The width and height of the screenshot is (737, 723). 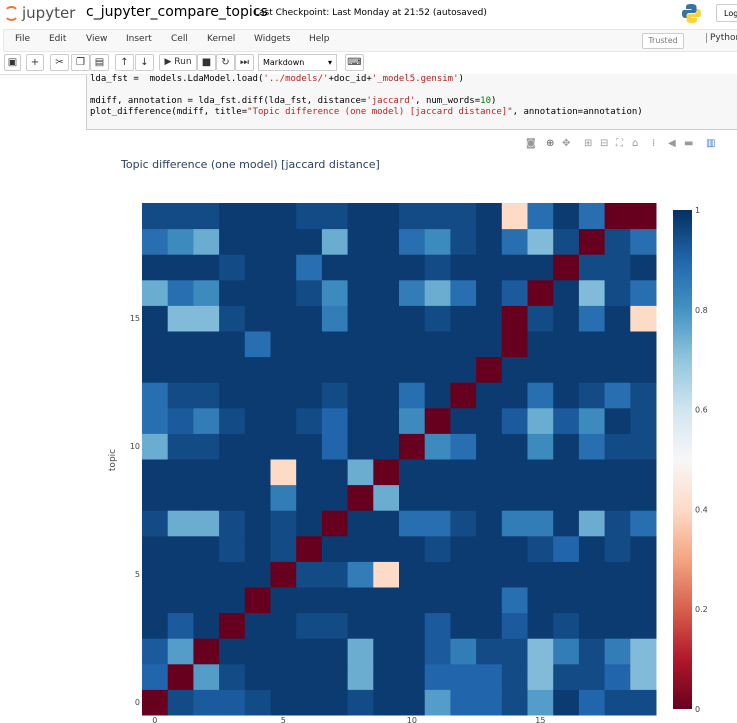 What do you see at coordinates (124, 62) in the screenshot?
I see `move-up-button: ↑` at bounding box center [124, 62].